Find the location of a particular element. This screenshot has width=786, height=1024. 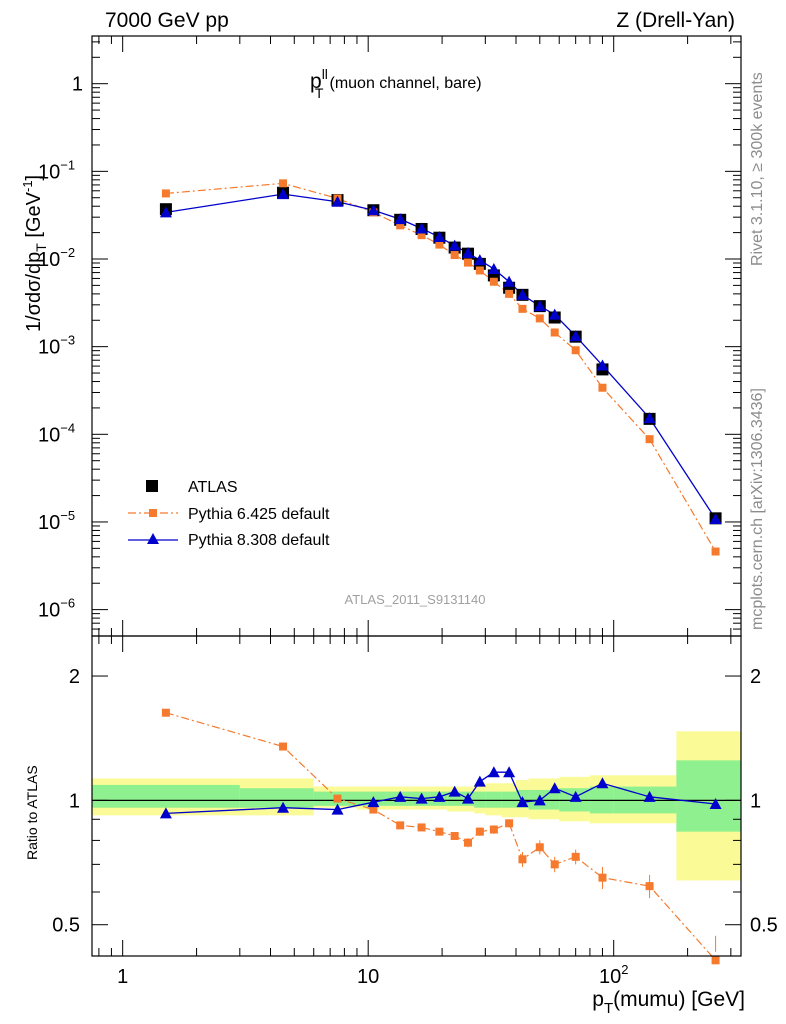

mcplots-label: mcplots.cern.ch [arXiv:1306.3436] is located at coordinates (757, 509).